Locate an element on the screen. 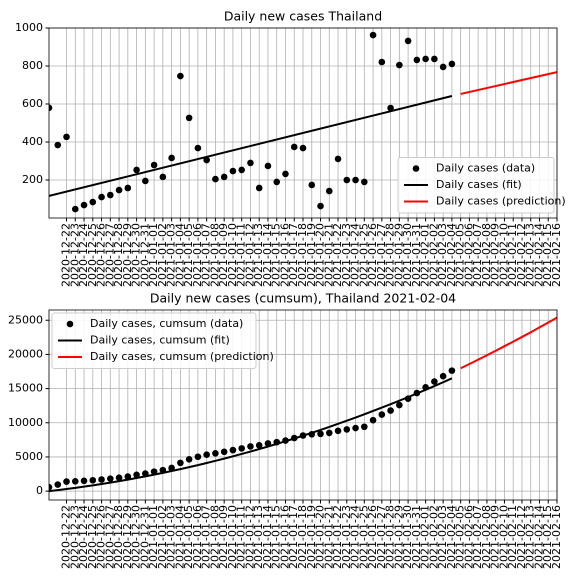 The image size is (576, 576). y-tick-label: 20000 is located at coordinates (25, 353).